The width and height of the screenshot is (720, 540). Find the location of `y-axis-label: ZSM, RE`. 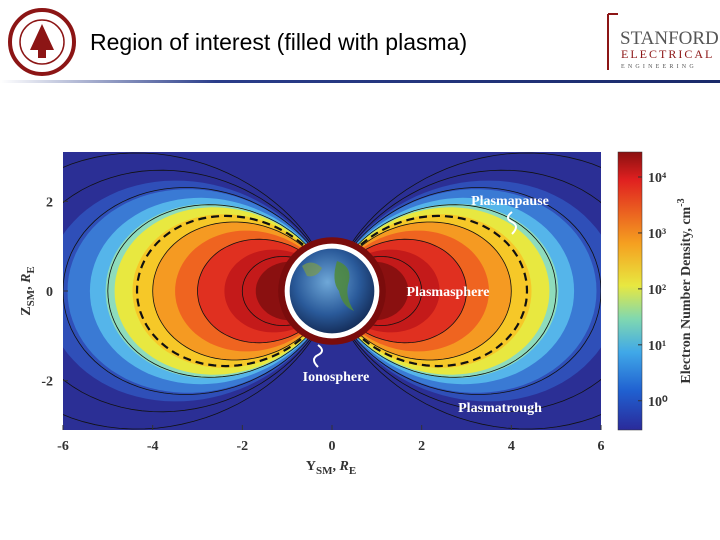

y-axis-label: ZSM, RE is located at coordinates (28, 291).